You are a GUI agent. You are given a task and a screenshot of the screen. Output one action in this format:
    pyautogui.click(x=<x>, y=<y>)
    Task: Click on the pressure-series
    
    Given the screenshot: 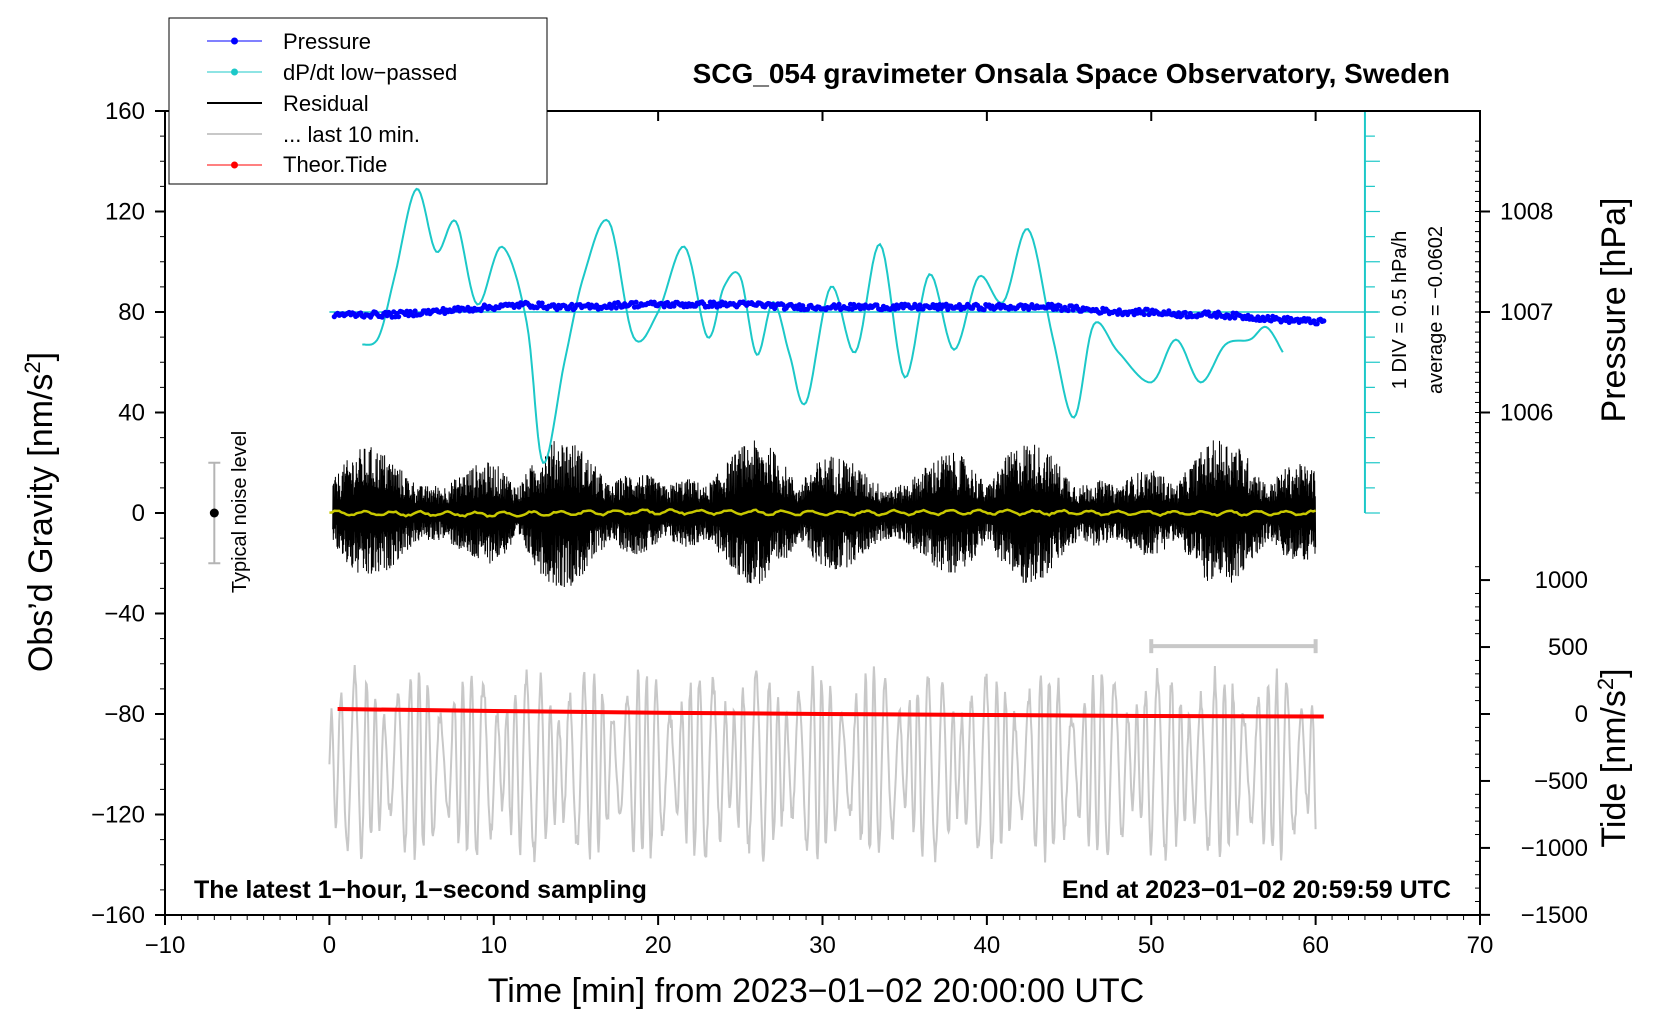 What is the action you would take?
    pyautogui.click(x=829, y=313)
    